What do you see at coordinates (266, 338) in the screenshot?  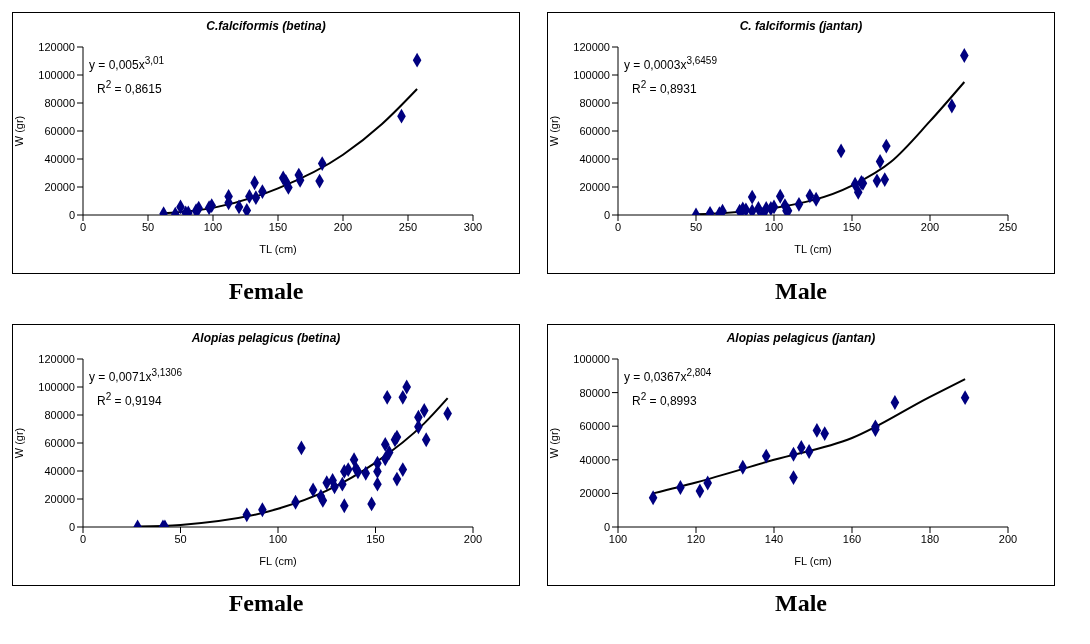 I see `chart-title: Alopias pelagicus (betina)` at bounding box center [266, 338].